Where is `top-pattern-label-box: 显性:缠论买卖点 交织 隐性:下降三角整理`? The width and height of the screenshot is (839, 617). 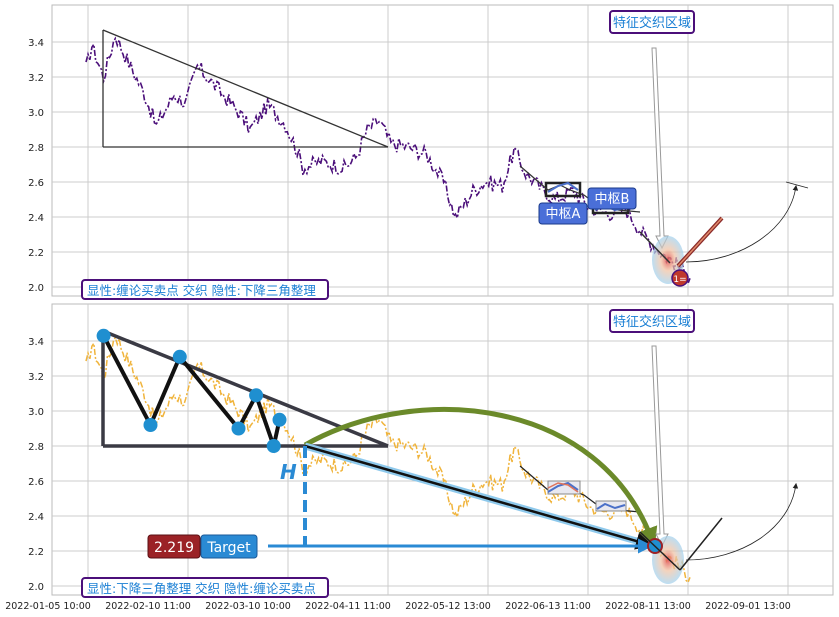 top-pattern-label-box: 显性:缠论买卖点 交织 隐性:下降三角整理 is located at coordinates (205, 289).